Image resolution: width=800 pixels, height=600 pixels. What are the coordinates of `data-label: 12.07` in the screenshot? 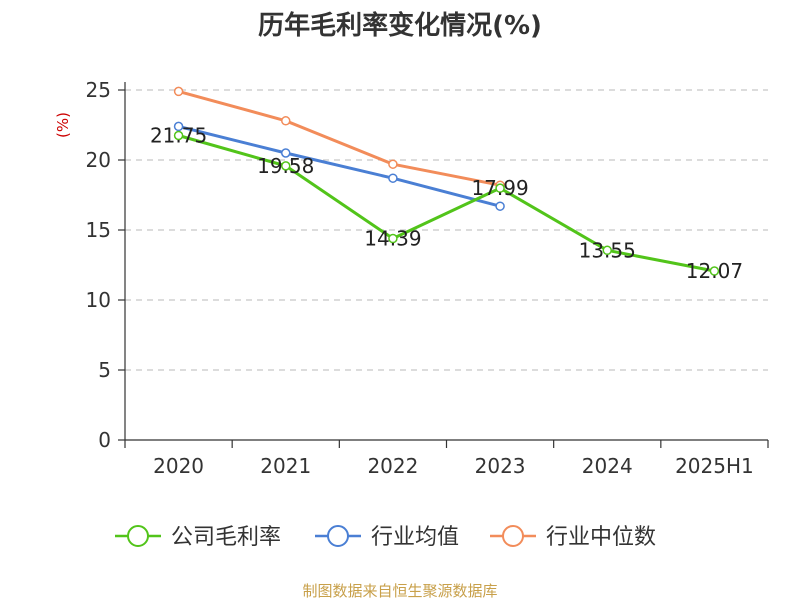 It's located at (714, 271).